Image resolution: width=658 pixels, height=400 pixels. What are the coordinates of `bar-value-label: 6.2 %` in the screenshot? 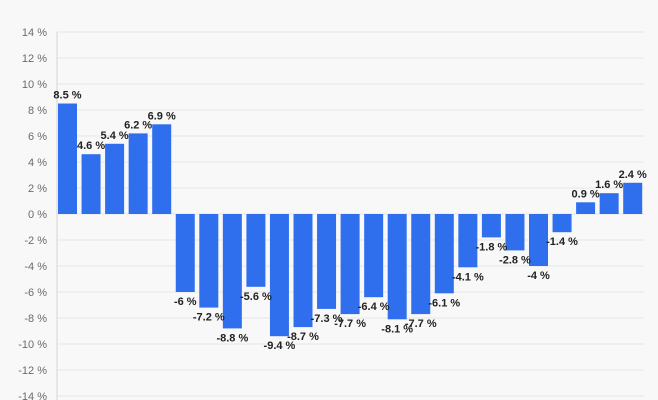 It's located at (138, 125).